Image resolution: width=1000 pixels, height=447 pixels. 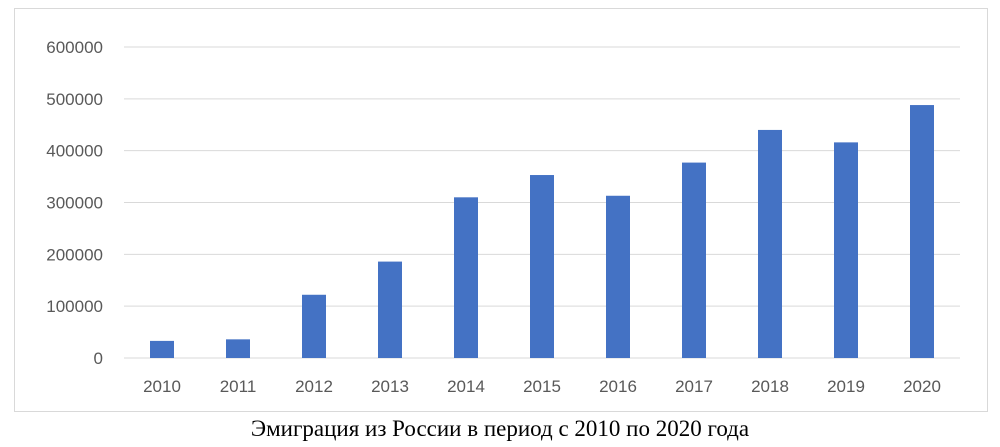 I want to click on bar-2012, so click(x=314, y=326).